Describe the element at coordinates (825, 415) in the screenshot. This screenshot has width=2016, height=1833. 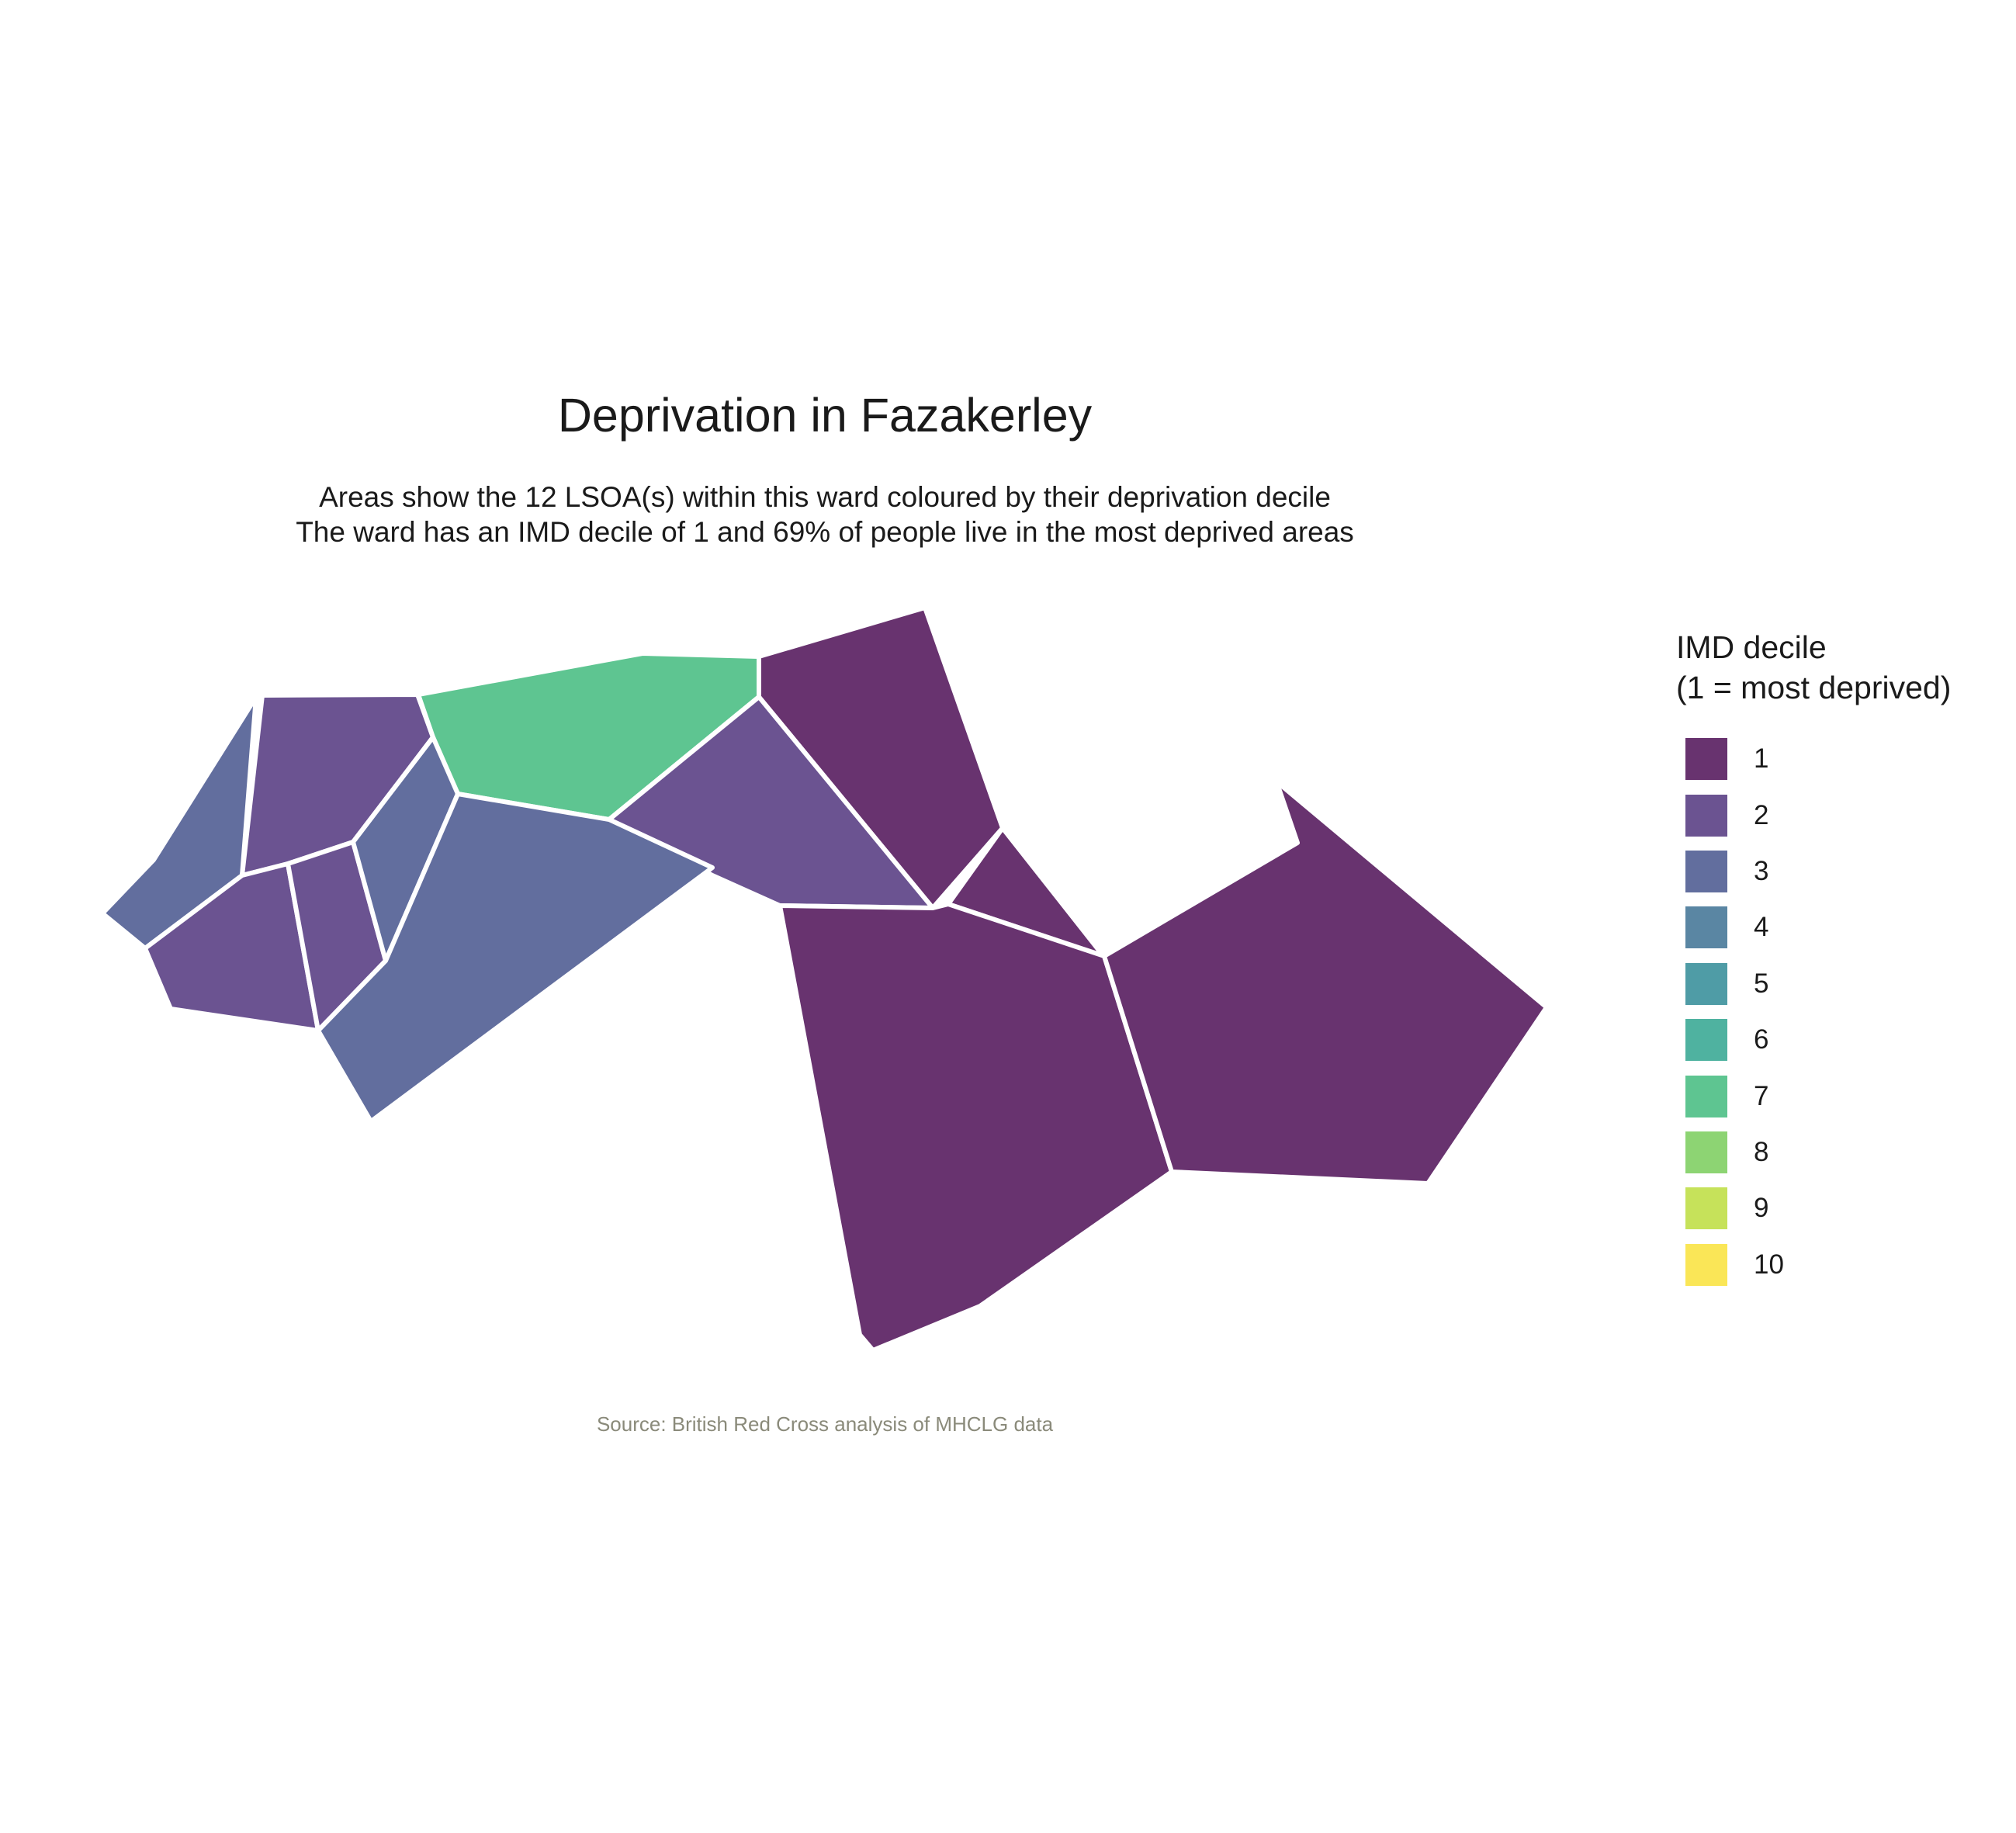
I see `chart-title: Deprivation in Fazakerley` at that location.